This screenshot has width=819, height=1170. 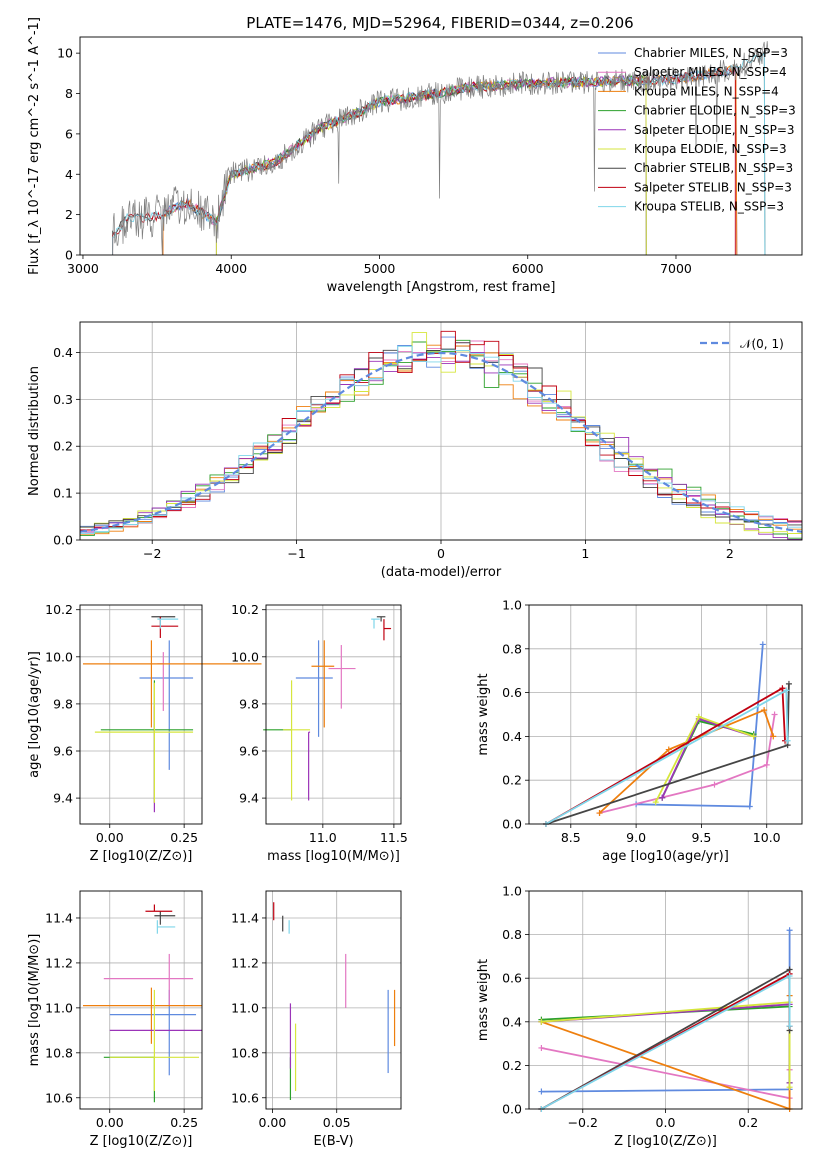 I want to click on x-tick-label: 0.00, so click(x=110, y=1122).